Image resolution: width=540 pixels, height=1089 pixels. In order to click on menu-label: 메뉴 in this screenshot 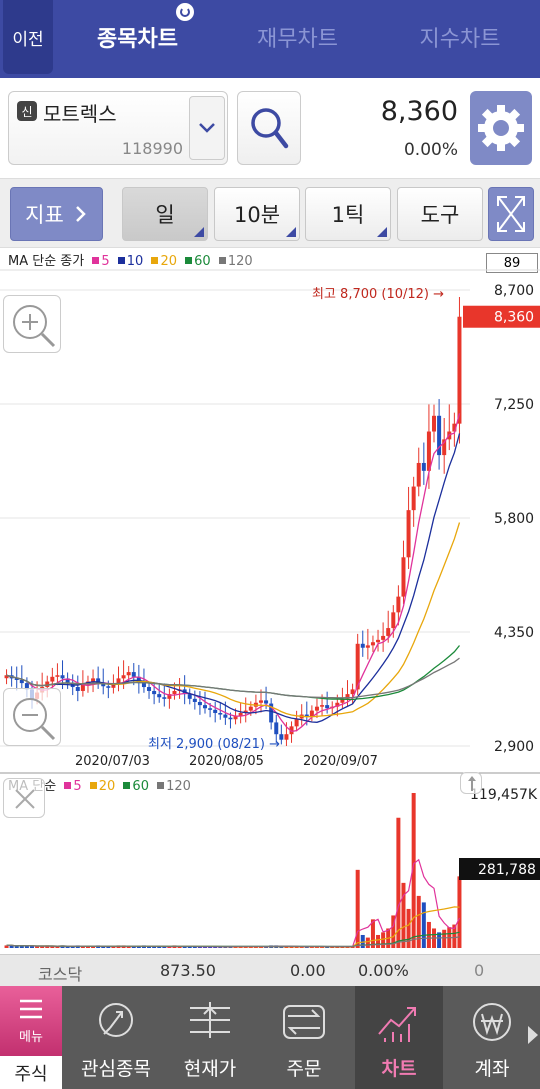, I will do `click(31, 1037)`.